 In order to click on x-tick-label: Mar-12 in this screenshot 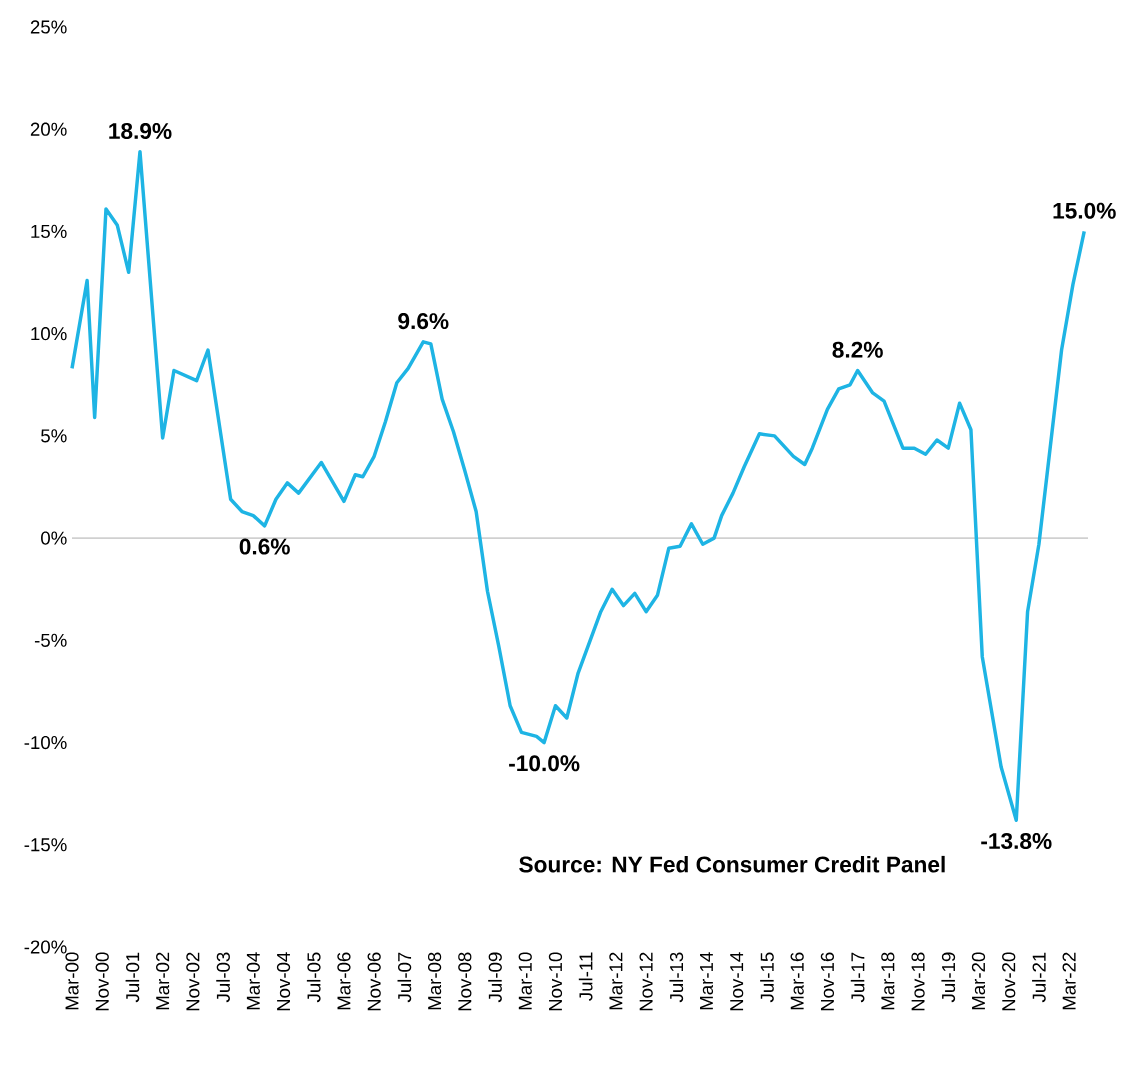, I will do `click(616, 981)`.